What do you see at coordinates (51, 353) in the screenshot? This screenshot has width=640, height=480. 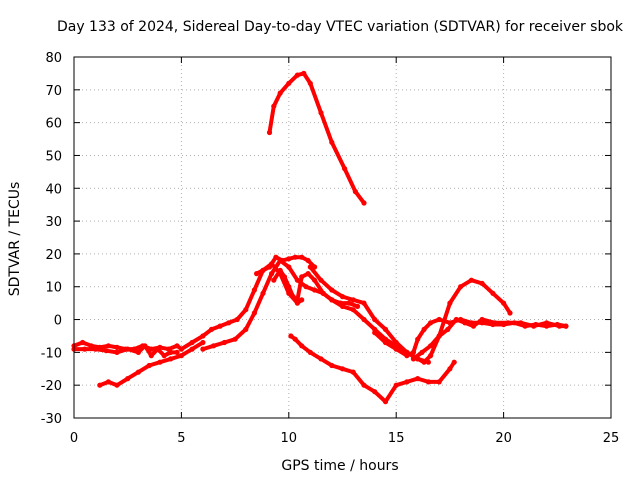 I see `y-tick-label: -10` at bounding box center [51, 353].